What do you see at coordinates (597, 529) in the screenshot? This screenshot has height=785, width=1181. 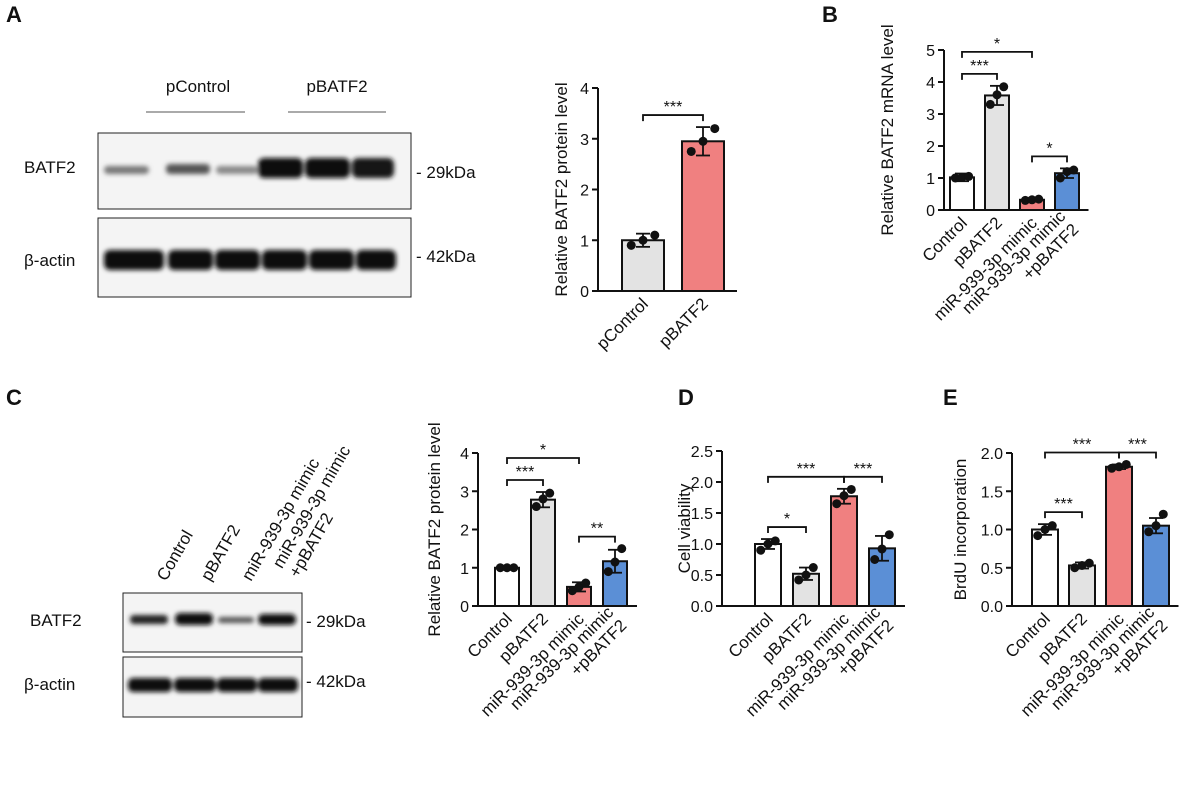 I see `significance-label: **` at bounding box center [597, 529].